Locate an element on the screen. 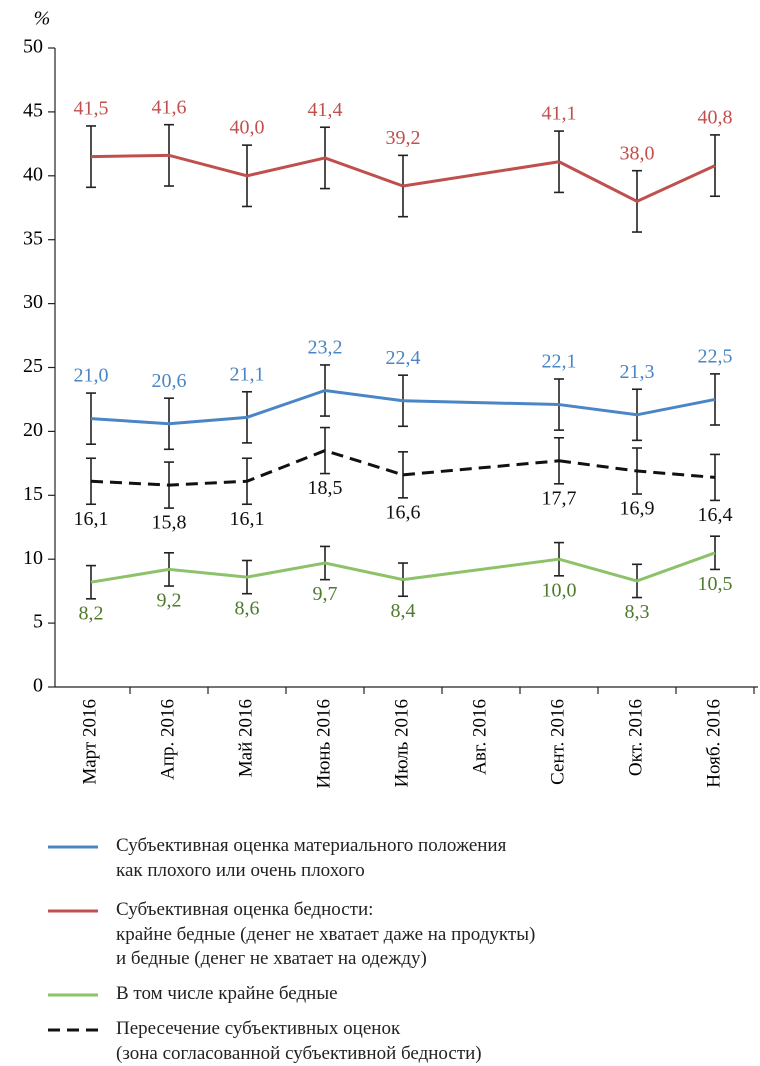  x-tick-label: Нояб. 2016 is located at coordinates (713, 743).